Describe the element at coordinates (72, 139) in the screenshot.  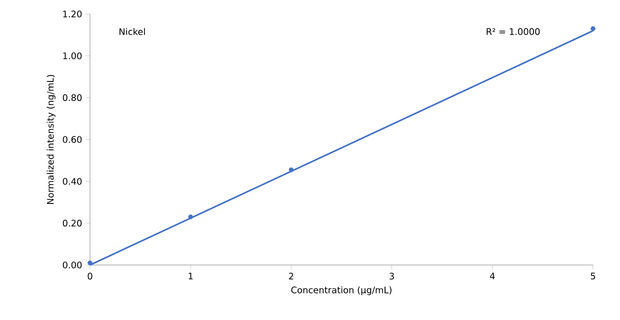
I see `y-tick-label: 0.60` at that location.